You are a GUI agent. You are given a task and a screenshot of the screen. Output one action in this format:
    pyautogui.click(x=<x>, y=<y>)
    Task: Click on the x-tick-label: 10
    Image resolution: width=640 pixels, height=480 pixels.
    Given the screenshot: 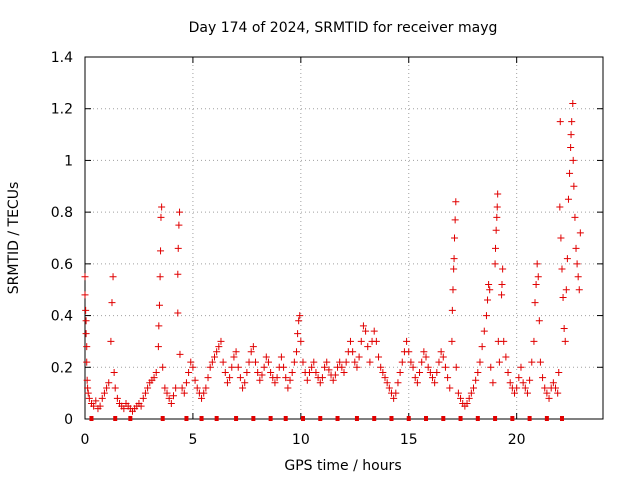 What is the action you would take?
    pyautogui.click(x=301, y=440)
    